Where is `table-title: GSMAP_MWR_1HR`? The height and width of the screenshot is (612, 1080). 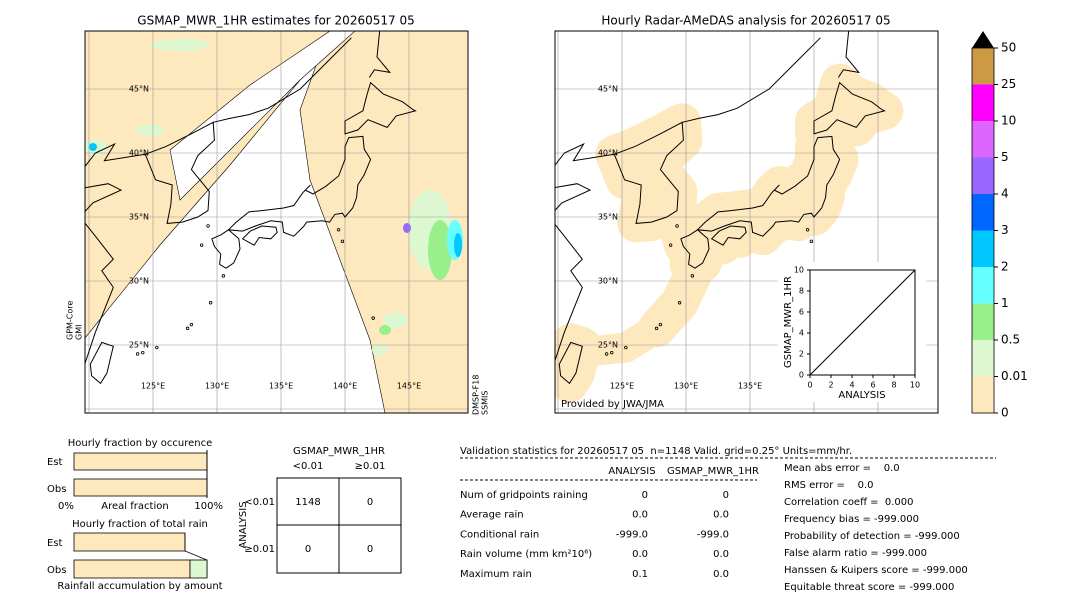
table-title: GSMAP_MWR_1HR is located at coordinates (339, 451).